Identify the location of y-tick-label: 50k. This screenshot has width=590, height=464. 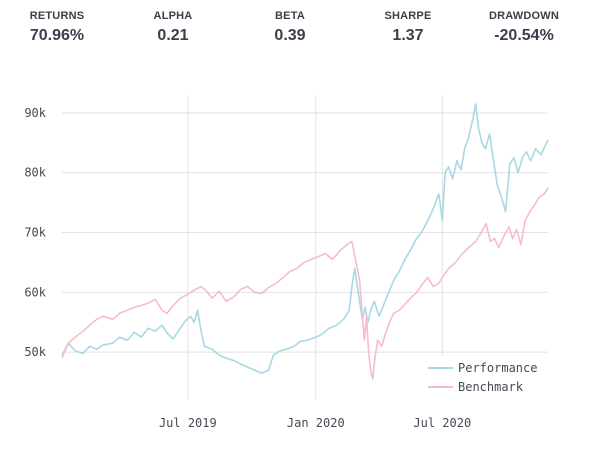
(35, 352).